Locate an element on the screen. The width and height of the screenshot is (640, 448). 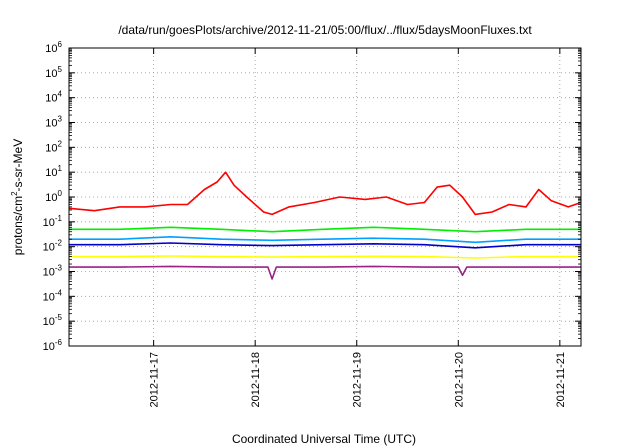
x-axis-label: Coordinated Universal Time (UTC) is located at coordinates (324, 439).